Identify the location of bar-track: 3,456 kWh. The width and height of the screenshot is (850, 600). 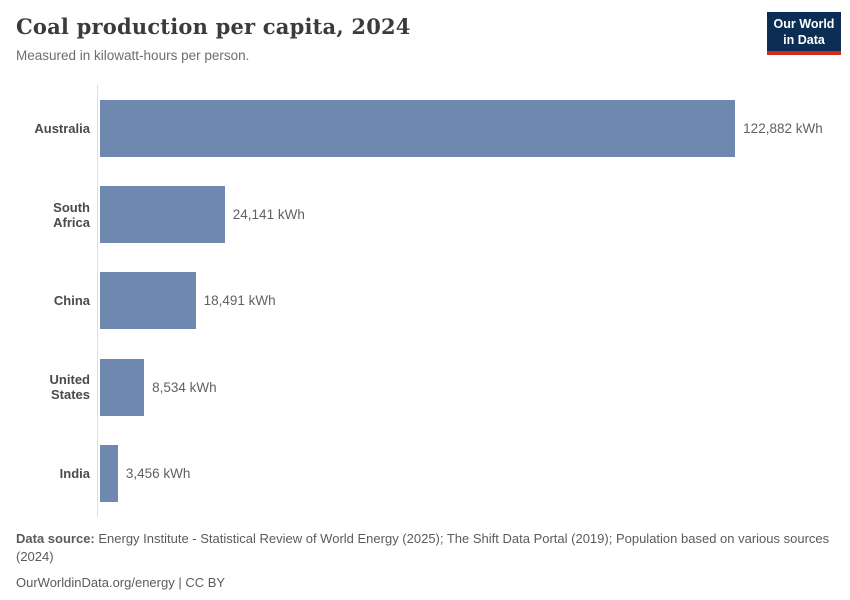
(465, 473).